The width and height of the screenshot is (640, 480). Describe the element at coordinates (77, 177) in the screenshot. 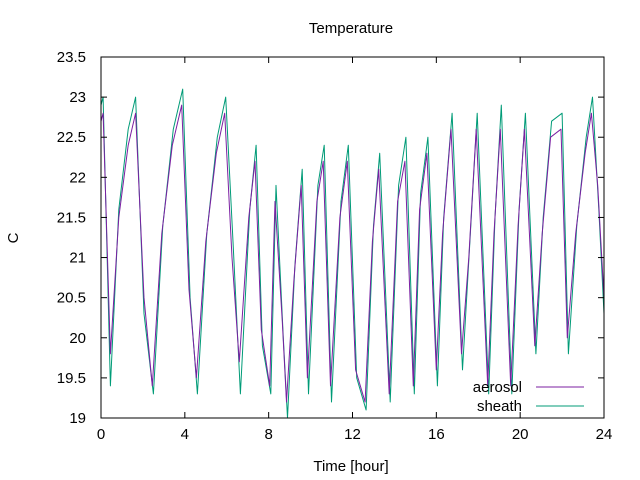

I see `y-tick-label: 22` at that location.